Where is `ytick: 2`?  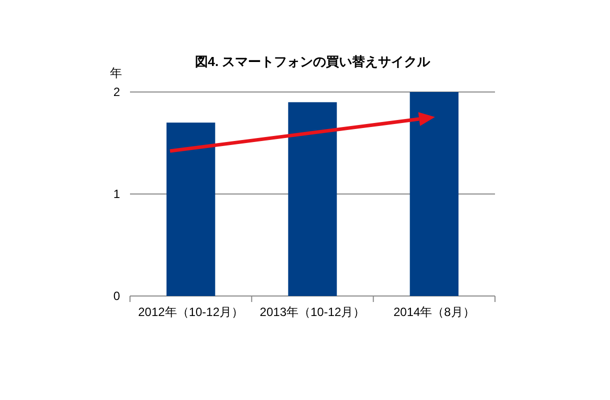
ytick: 2 is located at coordinates (116, 92).